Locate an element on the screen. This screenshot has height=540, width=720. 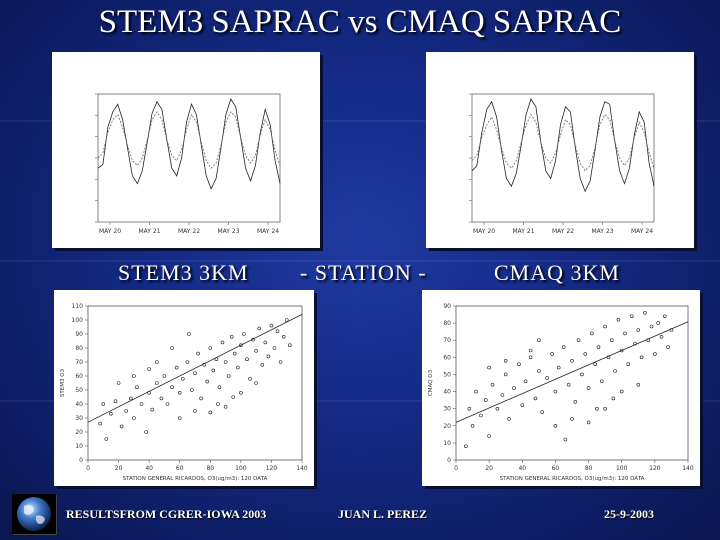
footer-author: JUAN L. PEREZ is located at coordinates (383, 514).